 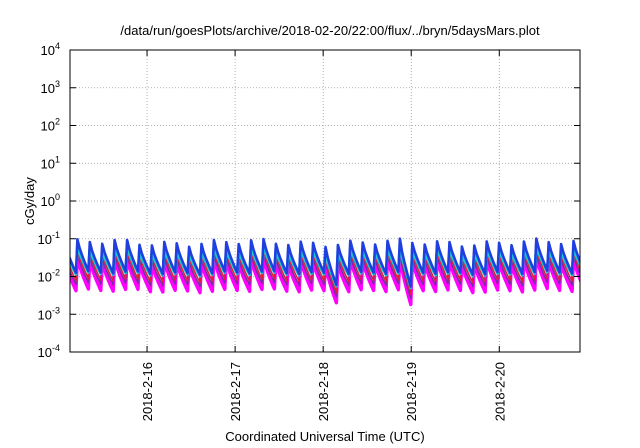 I want to click on series-layer, so click(x=325, y=272).